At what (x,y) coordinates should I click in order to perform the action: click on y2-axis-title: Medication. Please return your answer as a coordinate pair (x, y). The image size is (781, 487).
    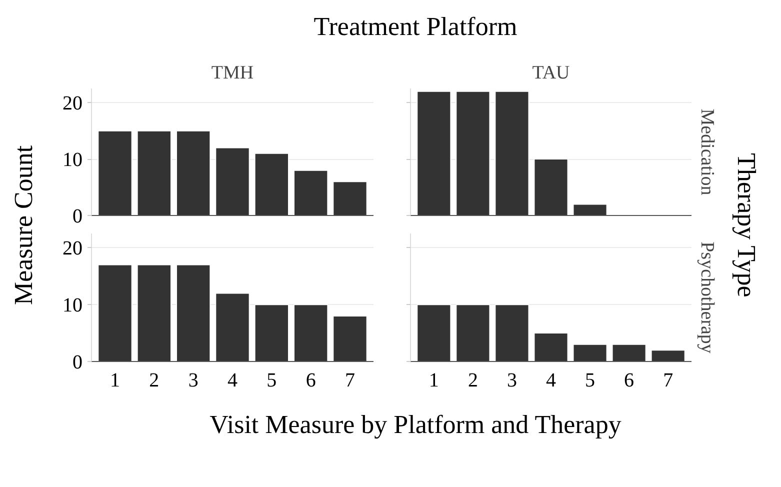
    Looking at the image, I should click on (707, 152).